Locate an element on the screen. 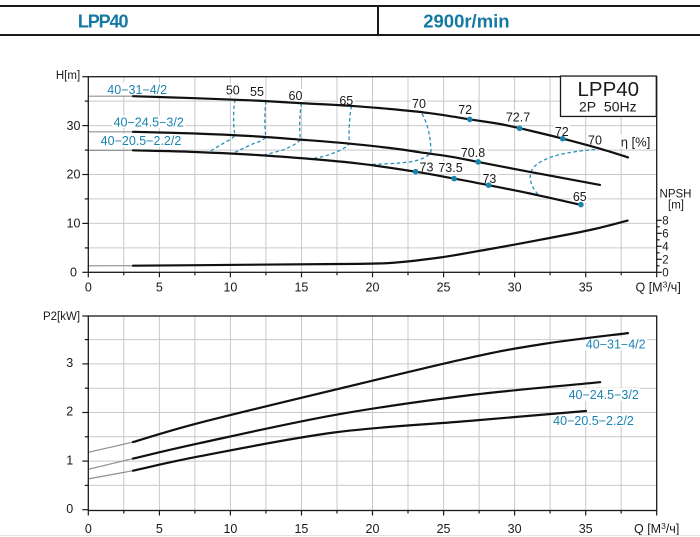  svg-text: 73.5 is located at coordinates (450, 168).